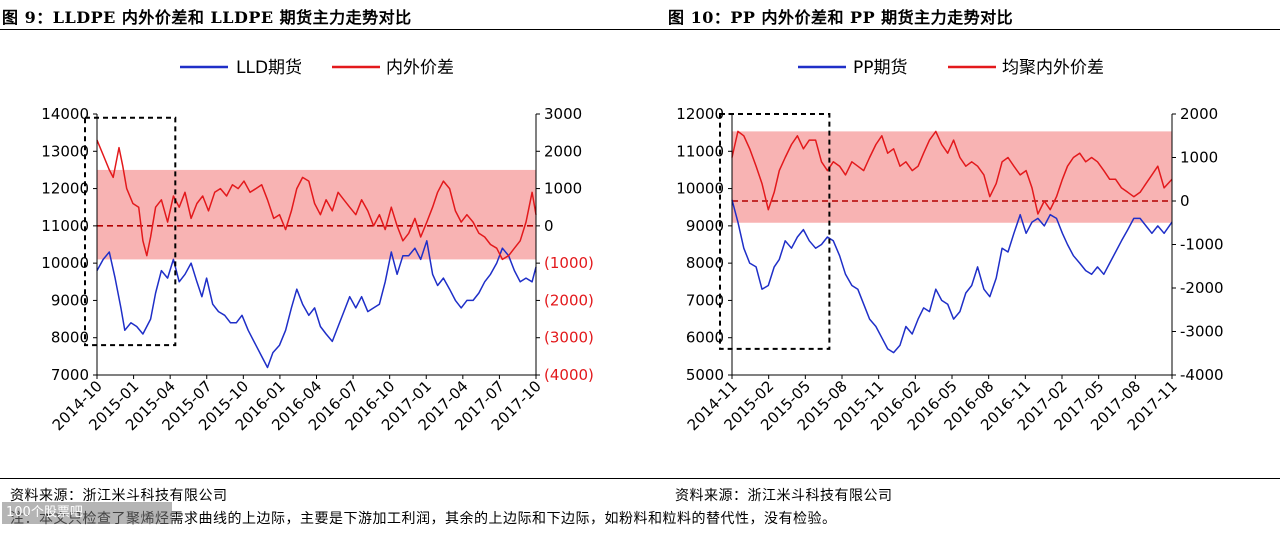 This screenshot has height=533, width=1280. I want to click on legend-label: 内外价差, so click(420, 68).